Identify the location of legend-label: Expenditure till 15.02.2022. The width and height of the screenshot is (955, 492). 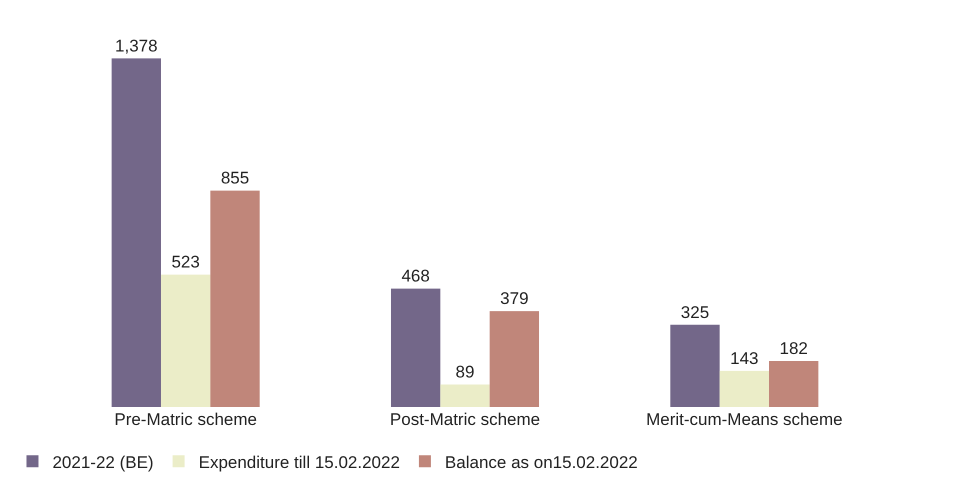
(299, 462).